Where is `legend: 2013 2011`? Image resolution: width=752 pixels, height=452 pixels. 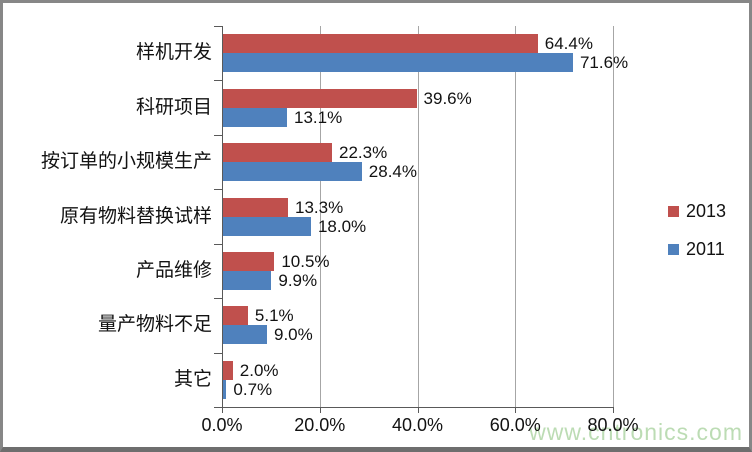
legend: 2013 2011 is located at coordinates (697, 230).